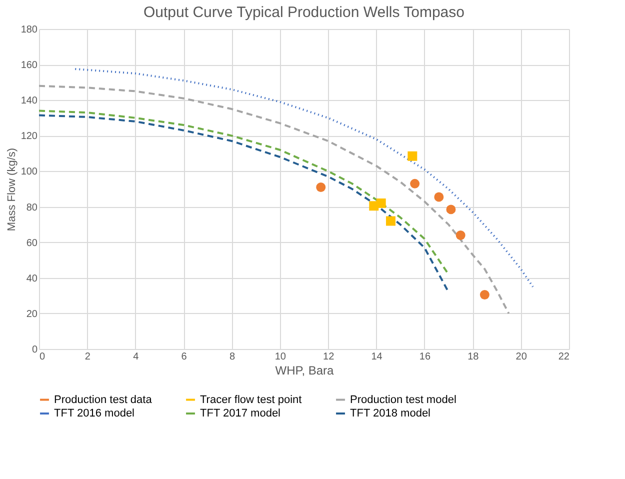 The width and height of the screenshot is (625, 479). Describe the element at coordinates (390, 414) in the screenshot. I see `legend-label: TFT 2018 model` at that location.